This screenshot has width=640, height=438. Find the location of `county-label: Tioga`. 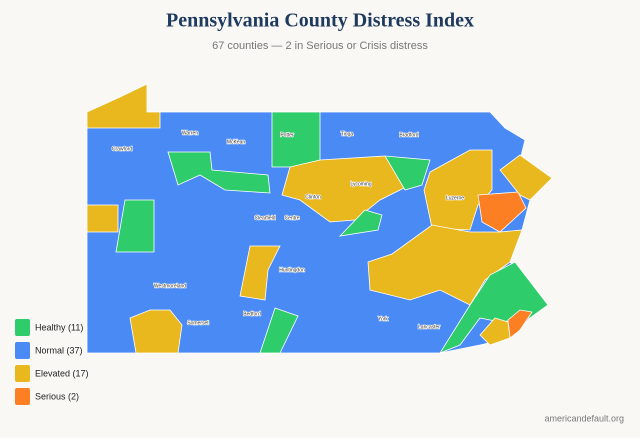

county-label: Tioga is located at coordinates (347, 134).